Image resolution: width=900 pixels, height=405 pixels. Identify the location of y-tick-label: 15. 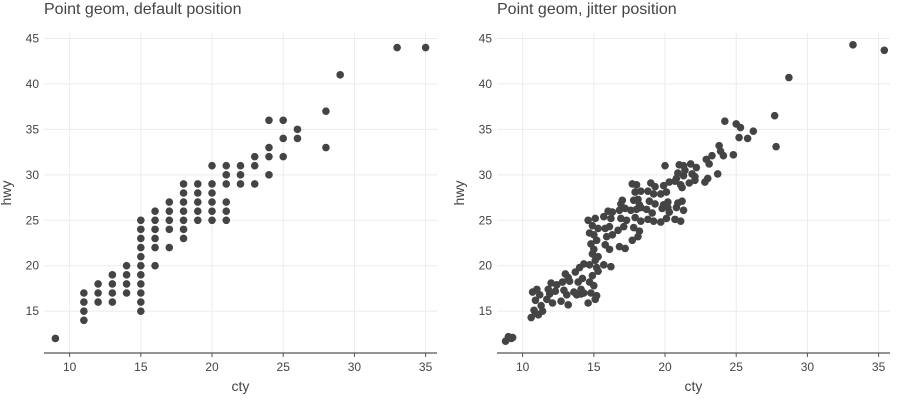
(33, 311).